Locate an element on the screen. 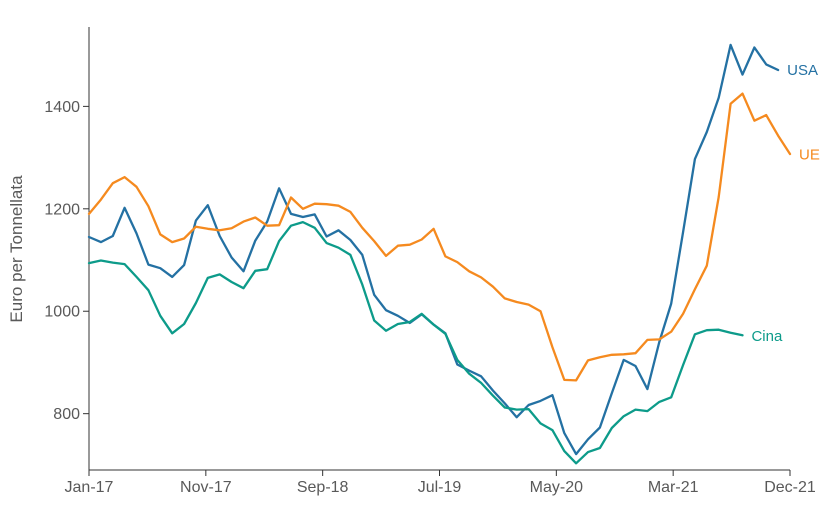 The image size is (840, 527). x-tick-label: Nov-17 is located at coordinates (206, 487).